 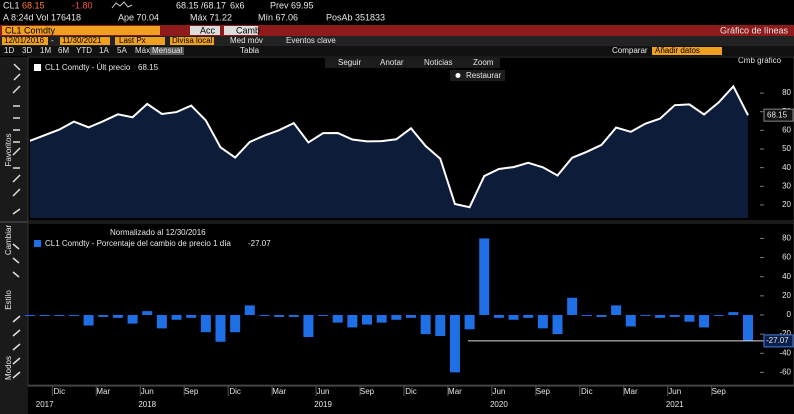 I want to click on x-tick-label: Jun, so click(x=147, y=391).